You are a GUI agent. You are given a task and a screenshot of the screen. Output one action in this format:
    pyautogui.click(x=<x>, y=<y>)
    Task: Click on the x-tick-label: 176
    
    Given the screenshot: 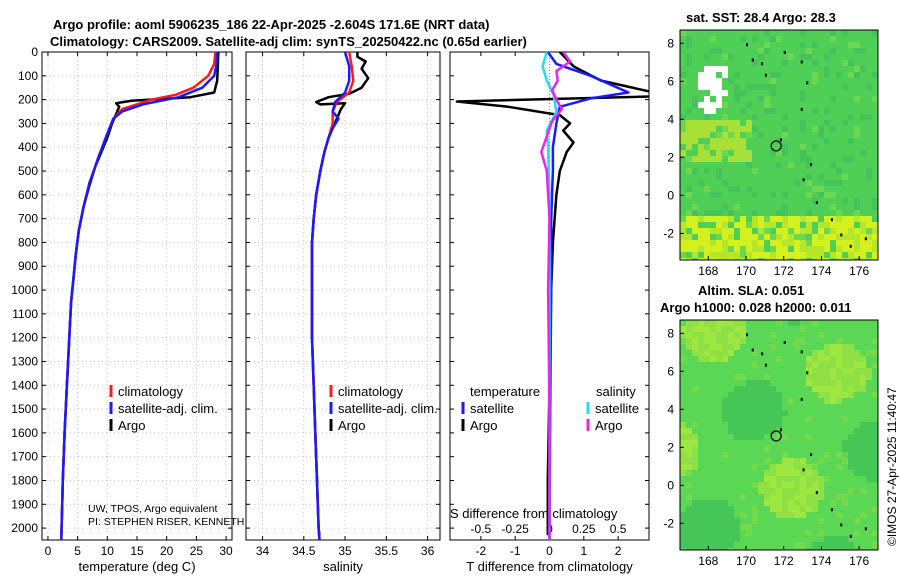 What is the action you would take?
    pyautogui.click(x=859, y=271)
    